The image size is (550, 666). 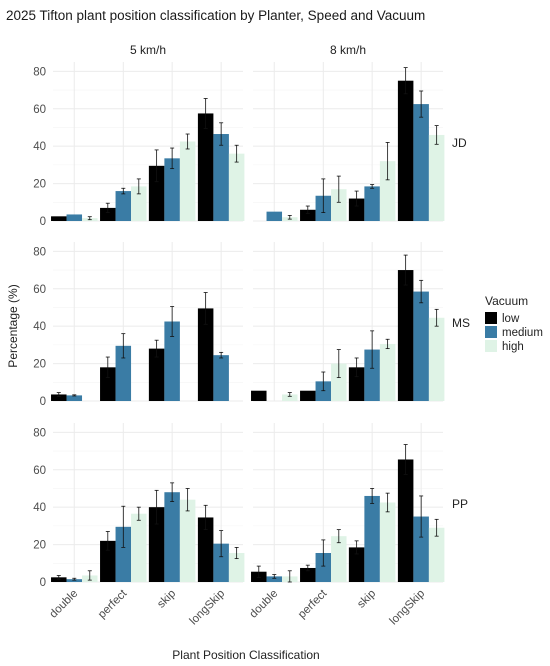 I want to click on legend-key-high, so click(x=491, y=346).